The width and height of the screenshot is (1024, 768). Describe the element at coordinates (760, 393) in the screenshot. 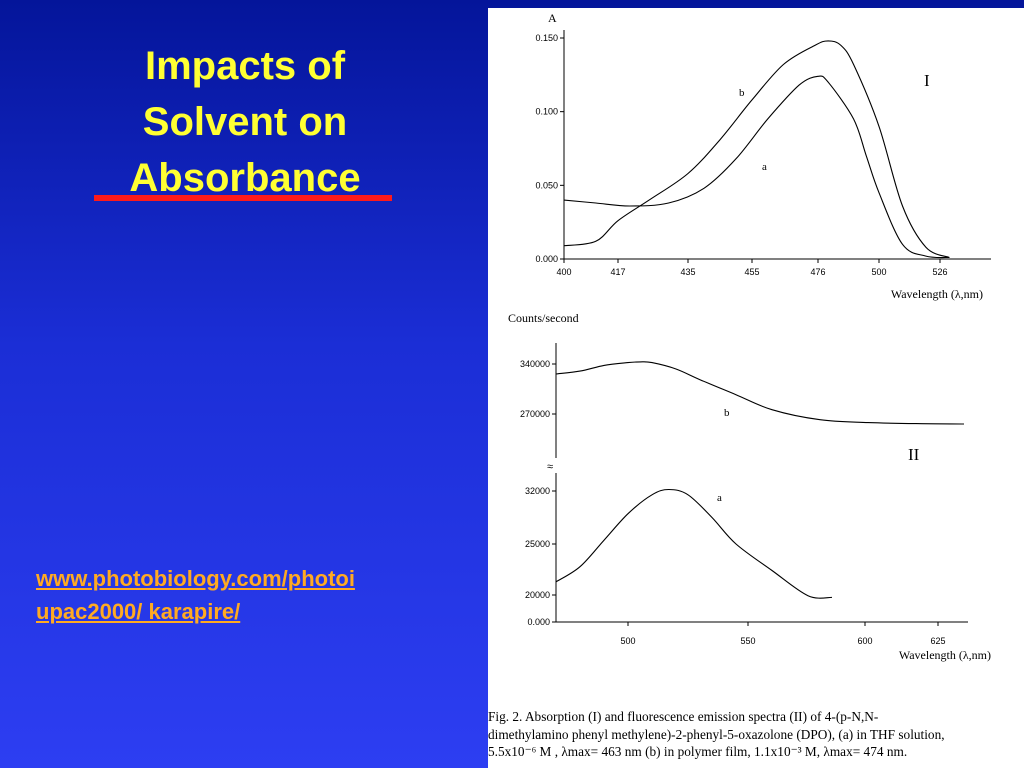

I see `series-line-II-b` at that location.